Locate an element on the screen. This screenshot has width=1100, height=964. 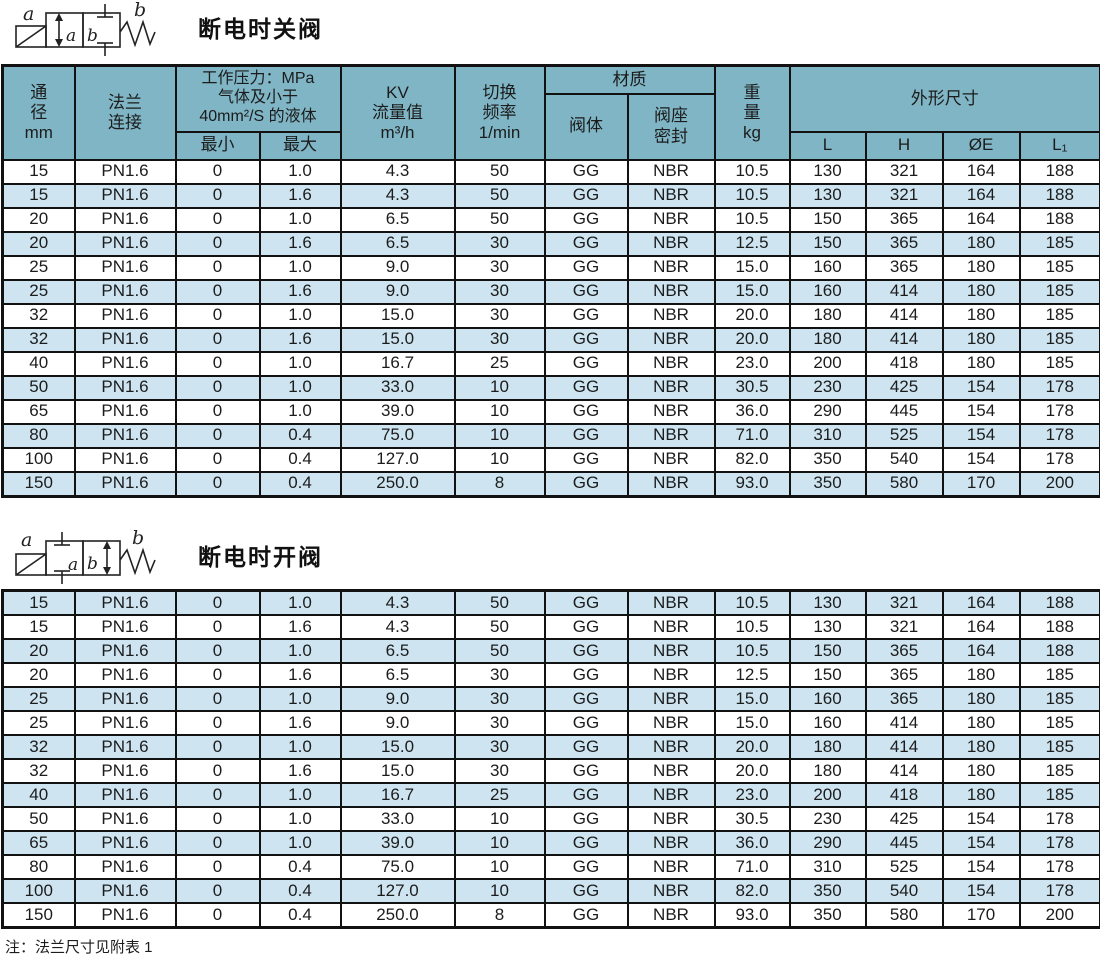
table-cell: 200 is located at coordinates (827, 795).